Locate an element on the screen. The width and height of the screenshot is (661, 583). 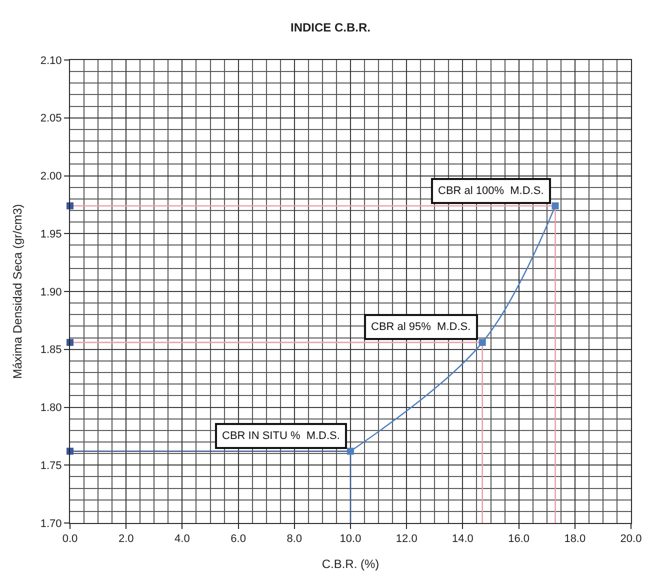
x-tick-label: 10.0 is located at coordinates (351, 539).